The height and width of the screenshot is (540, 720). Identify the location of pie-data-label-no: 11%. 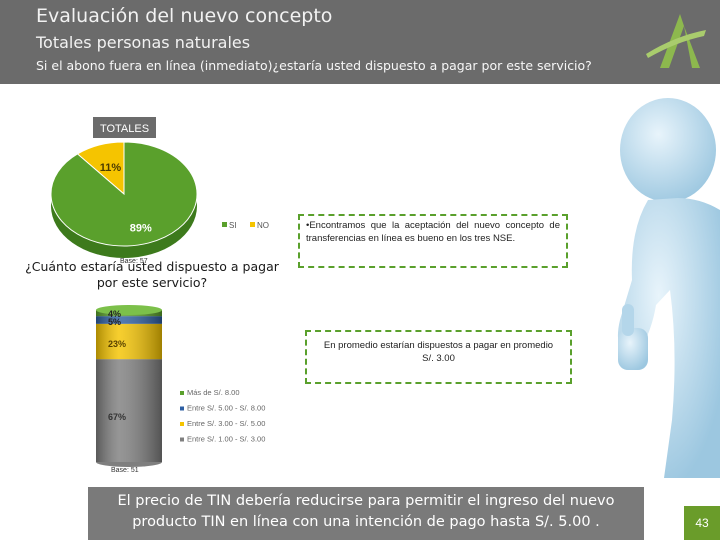
(111, 168).